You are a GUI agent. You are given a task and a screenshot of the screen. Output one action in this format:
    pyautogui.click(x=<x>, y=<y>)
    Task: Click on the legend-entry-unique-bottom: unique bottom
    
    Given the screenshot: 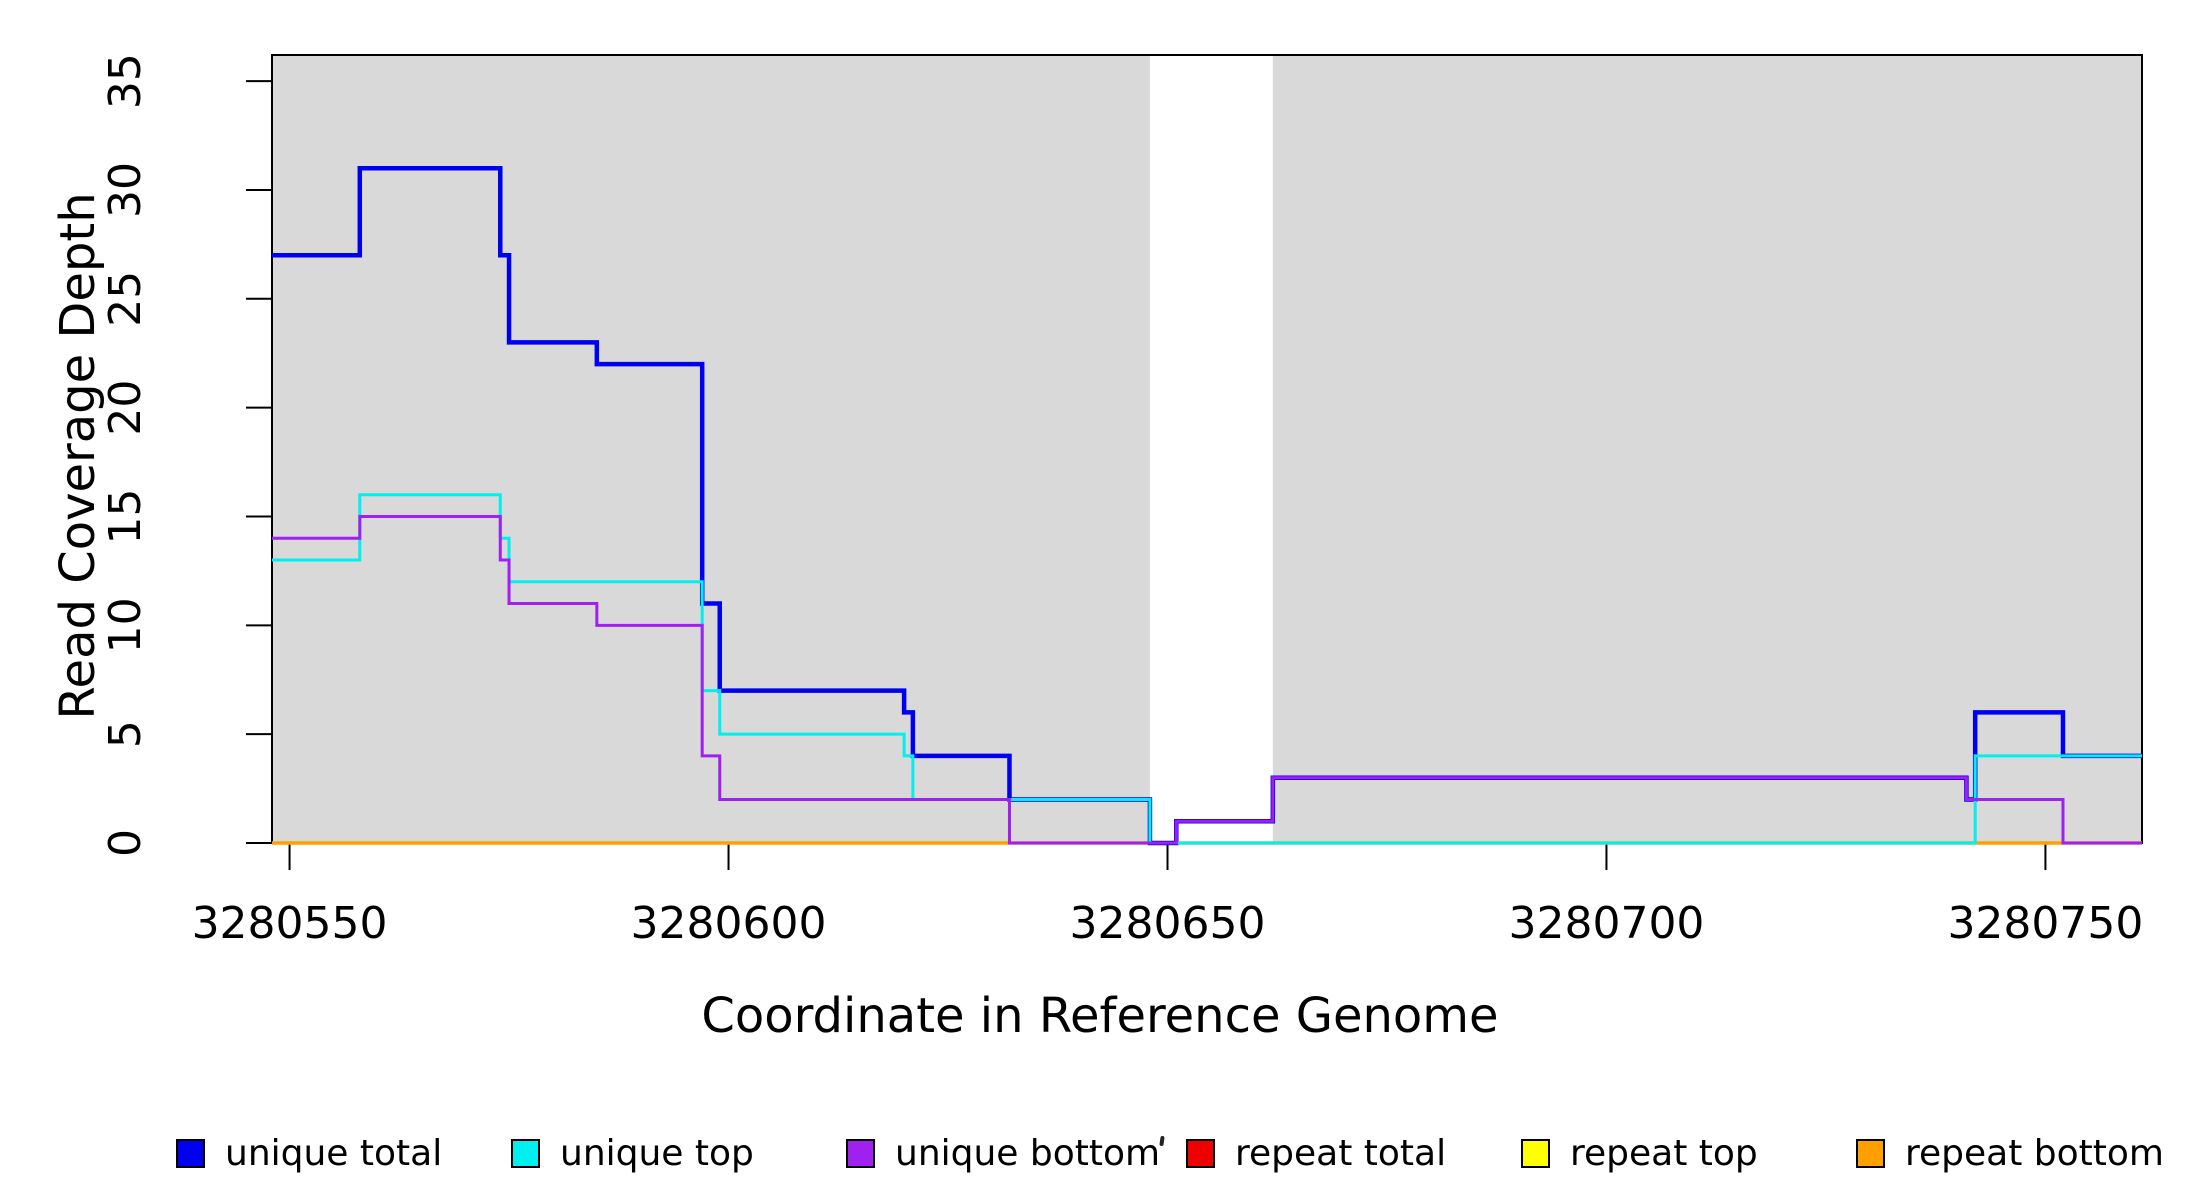 What is the action you would take?
    pyautogui.click(x=1003, y=1153)
    